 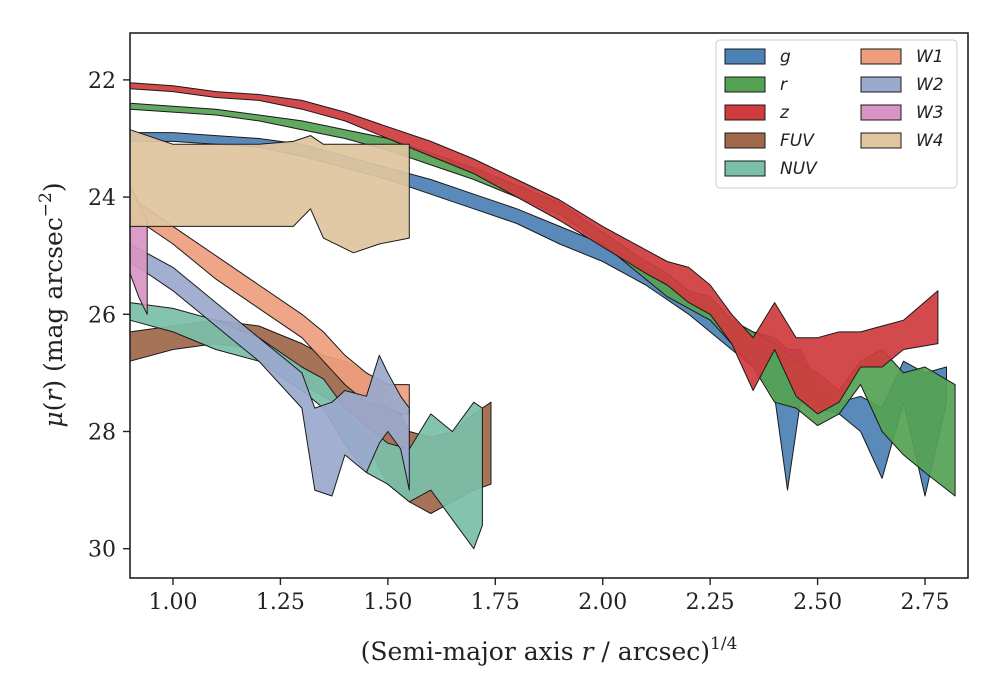 I want to click on y-tick-label: 22, so click(x=102, y=81).